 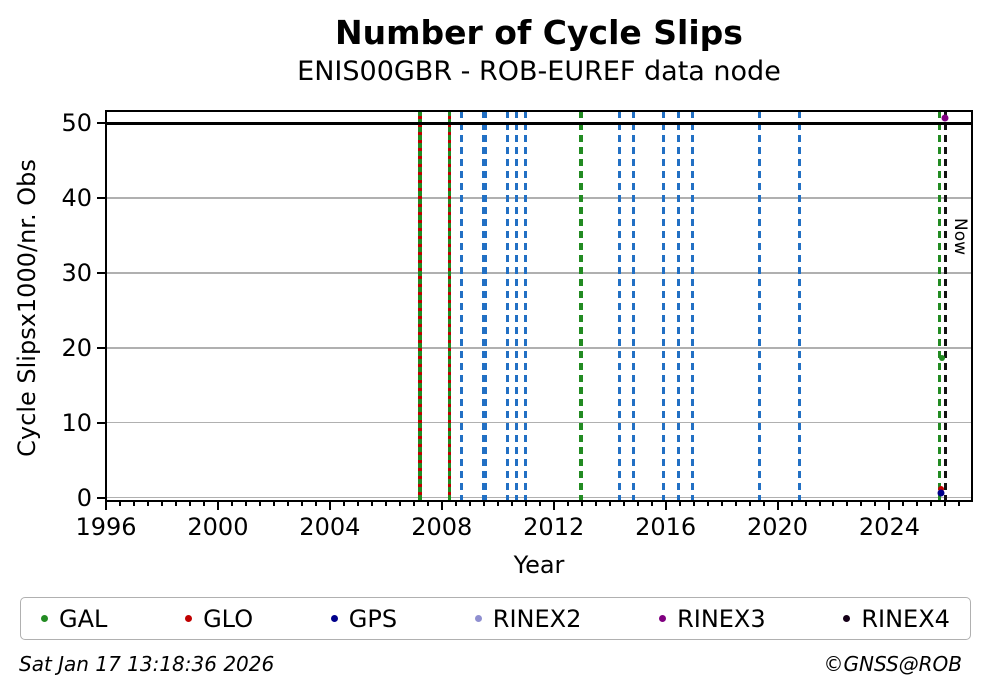 I want to click on rinex2-marker-icon, so click(x=478, y=618).